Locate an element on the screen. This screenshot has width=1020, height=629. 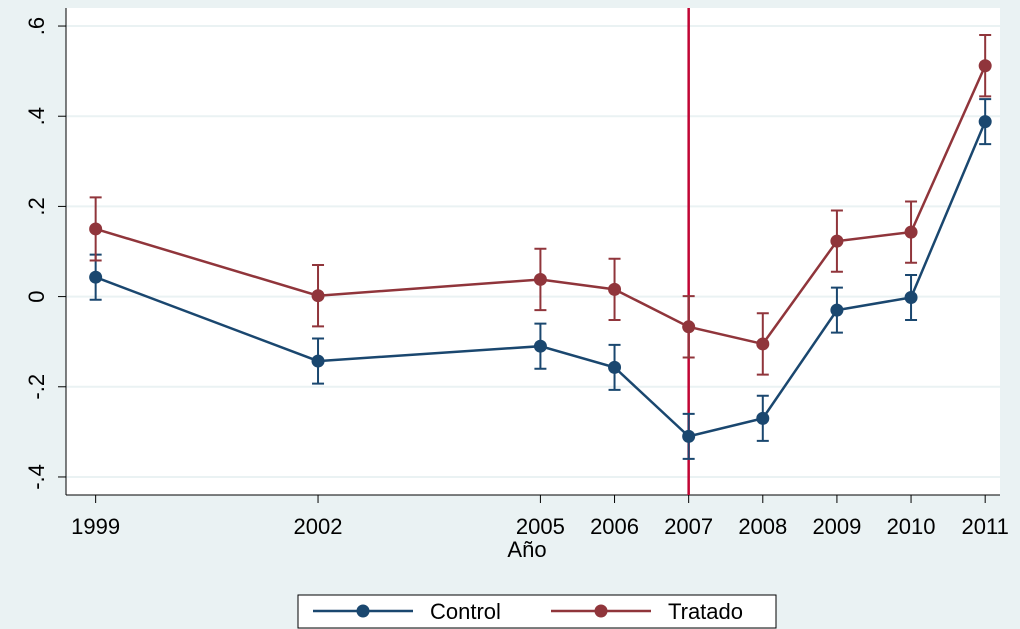
y-tick-label: -.4 is located at coordinates (36, 477).